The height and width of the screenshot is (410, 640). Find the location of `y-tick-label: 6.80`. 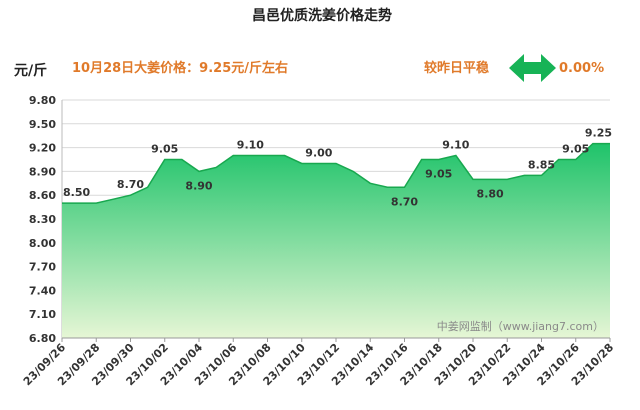

y-tick-label: 6.80 is located at coordinates (42, 338).